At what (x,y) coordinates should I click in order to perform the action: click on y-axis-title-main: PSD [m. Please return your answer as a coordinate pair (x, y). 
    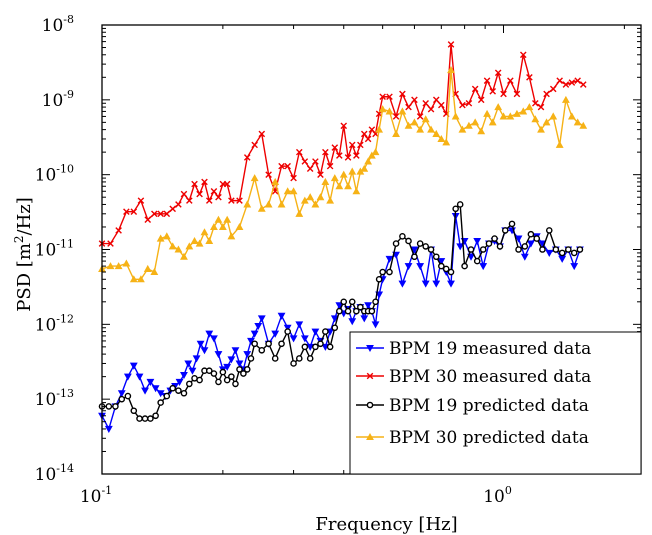
    Looking at the image, I should click on (24, 277).